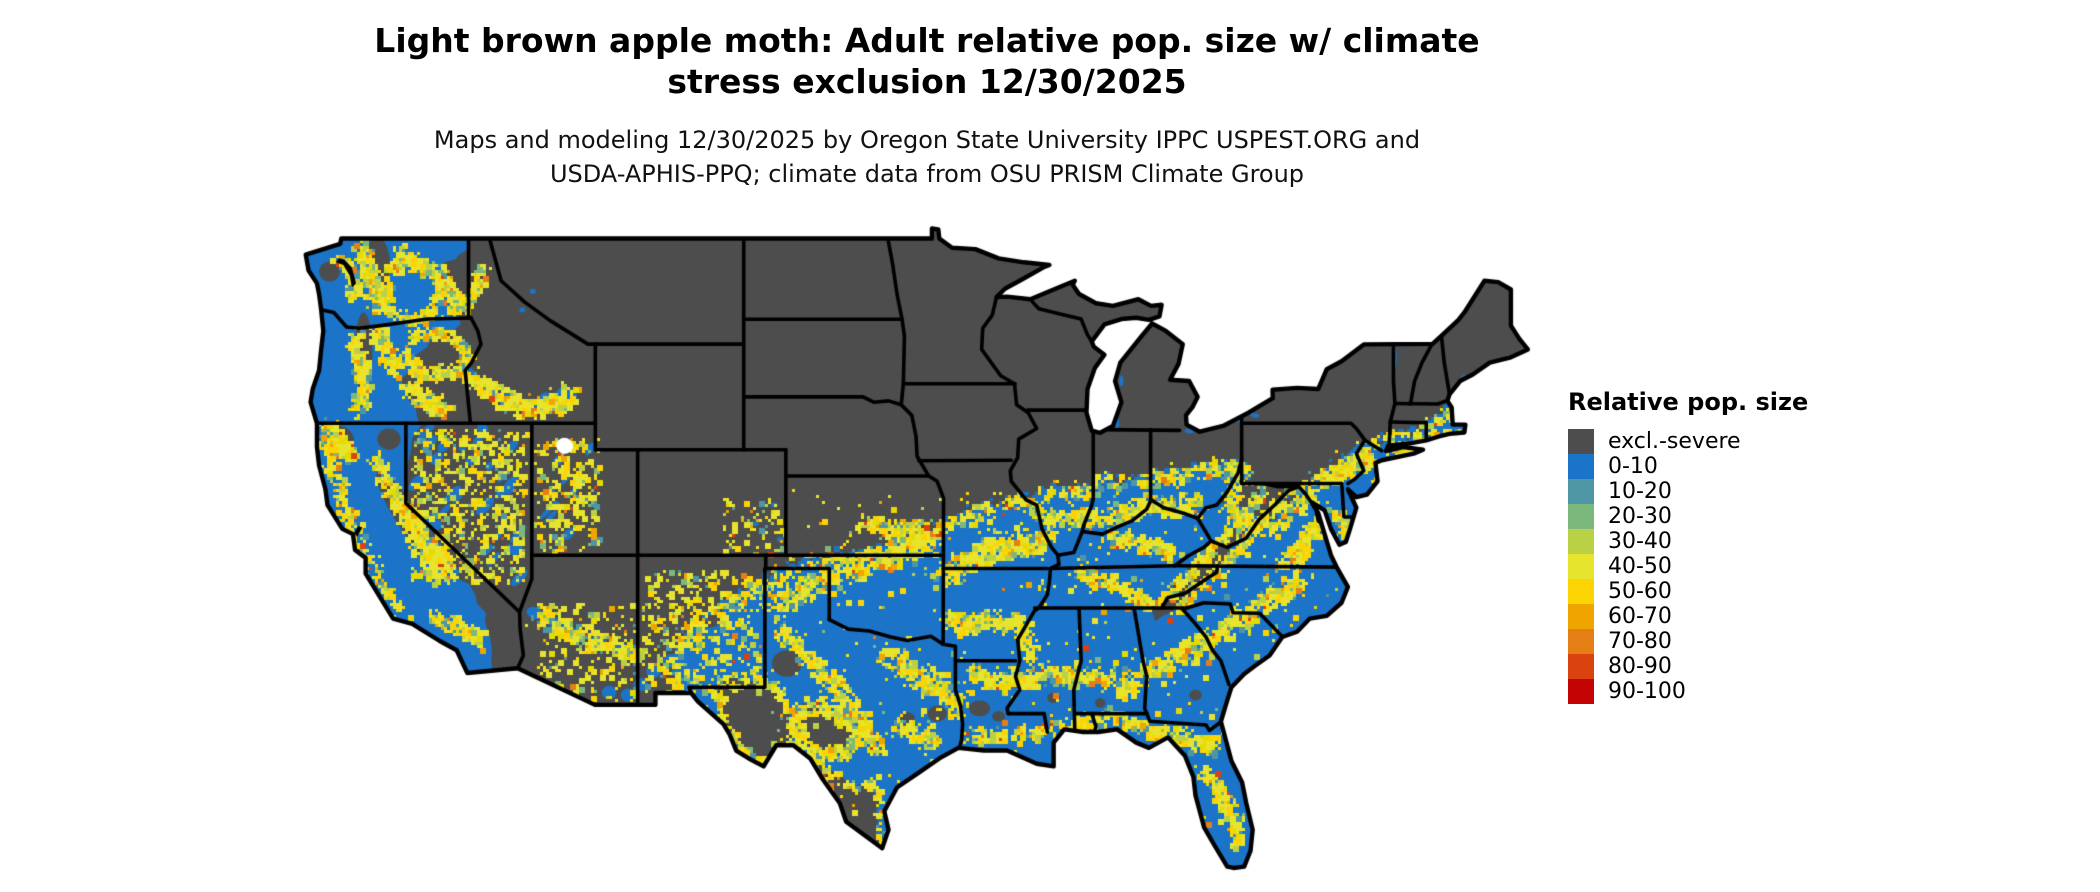  What do you see at coordinates (1688, 402) in the screenshot?
I see `legend-title: Relative pop. size` at bounding box center [1688, 402].